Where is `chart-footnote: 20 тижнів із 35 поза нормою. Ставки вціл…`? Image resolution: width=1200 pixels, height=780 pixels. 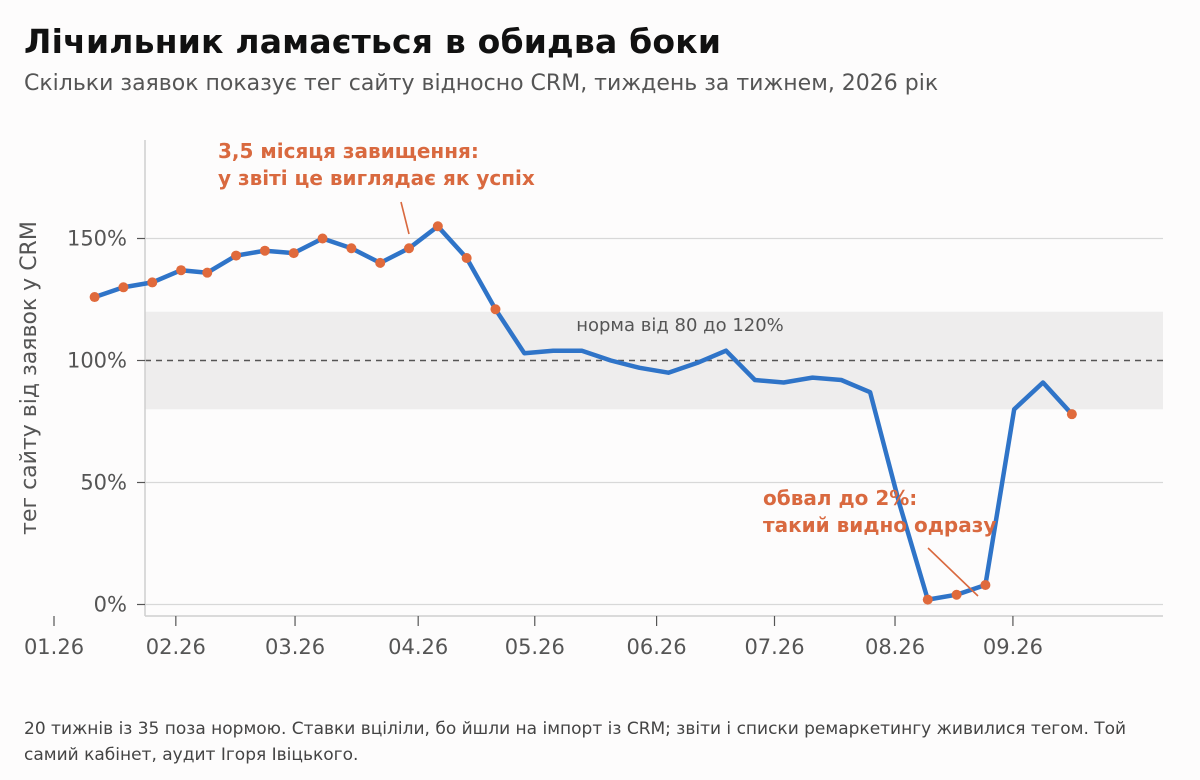 chart-footnote: 20 тижнів із 35 поза нормою. Ставки вціл… is located at coordinates (575, 742).